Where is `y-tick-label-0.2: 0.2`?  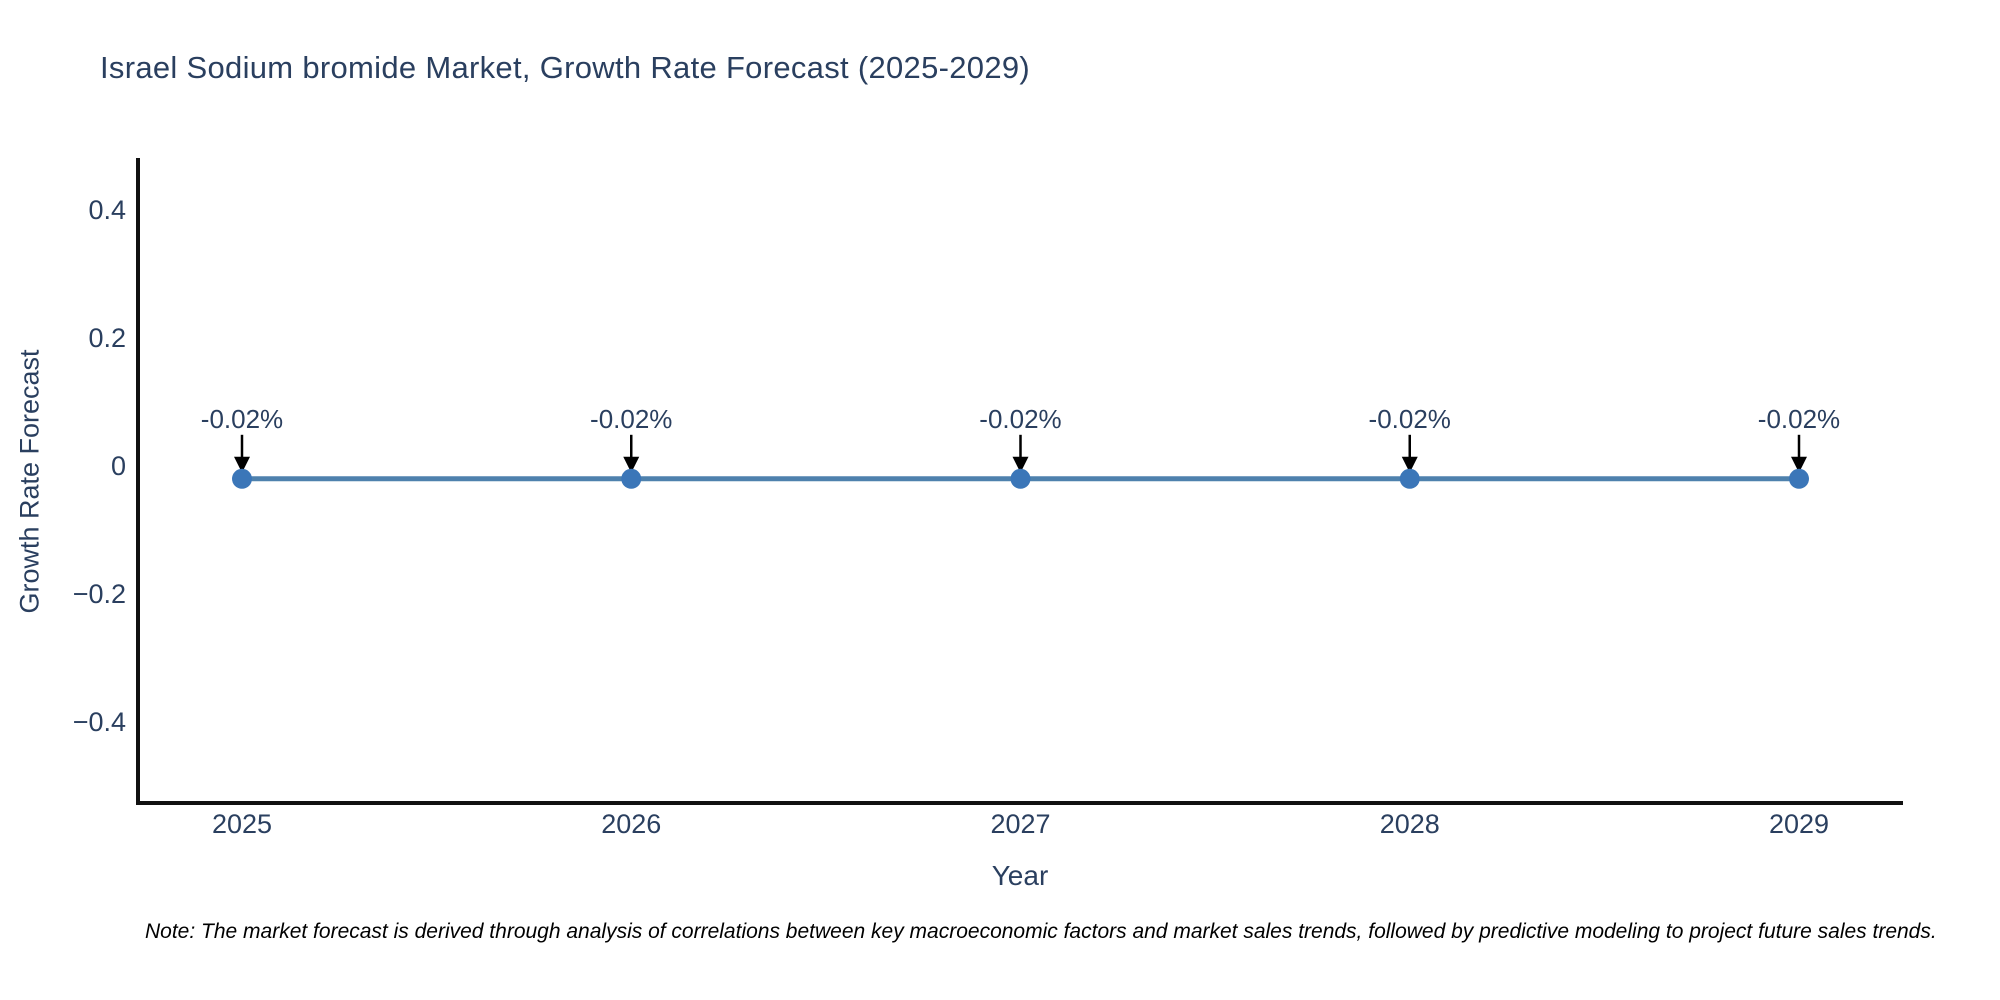 y-tick-label-0.2: 0.2 is located at coordinates (107, 338).